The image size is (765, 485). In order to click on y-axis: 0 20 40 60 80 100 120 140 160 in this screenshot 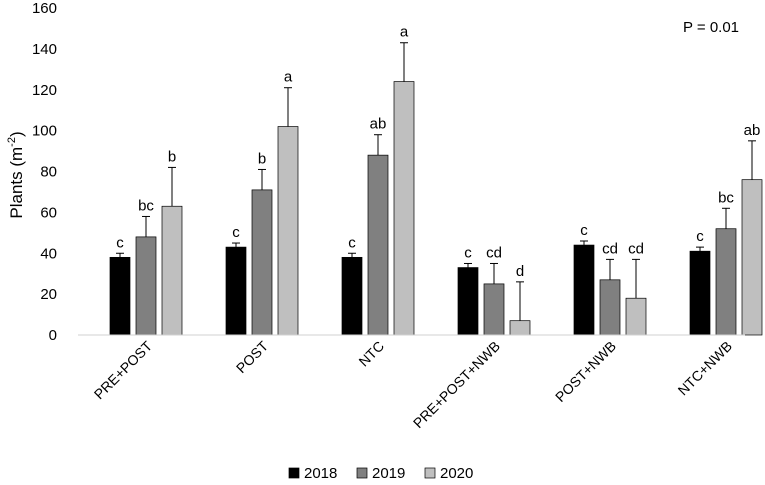, I will do `click(44, 172)`.